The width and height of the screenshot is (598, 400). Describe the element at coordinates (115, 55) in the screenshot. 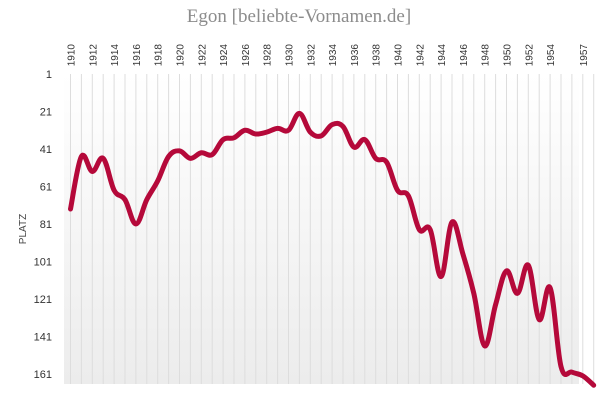

I see `x-tick-label: 1914` at that location.